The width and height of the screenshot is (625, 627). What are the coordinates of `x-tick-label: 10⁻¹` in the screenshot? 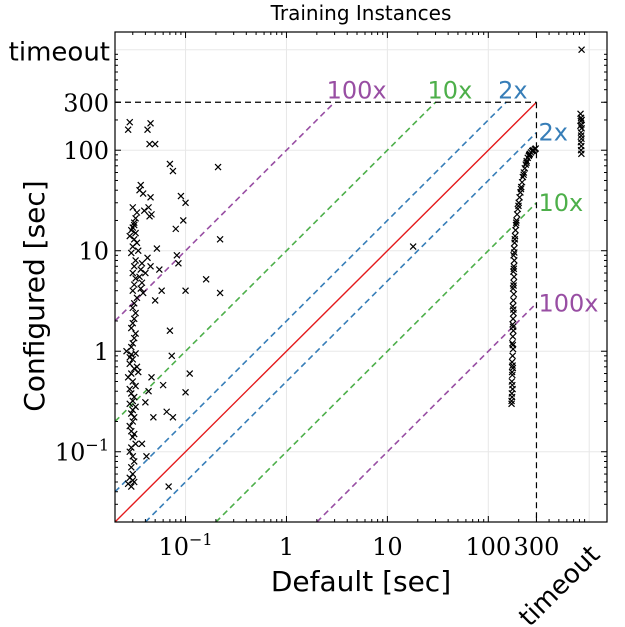 It's located at (185, 545).